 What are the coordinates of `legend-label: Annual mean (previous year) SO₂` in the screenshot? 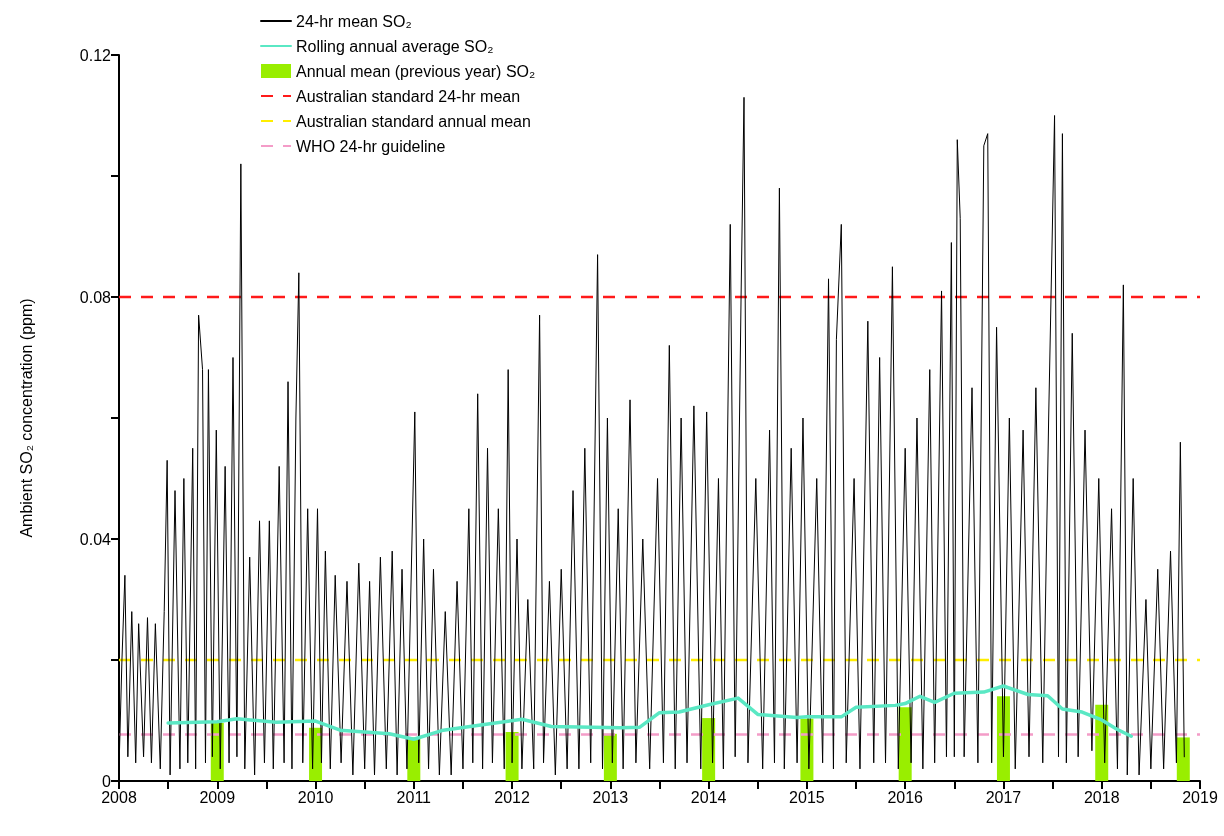 It's located at (416, 71).